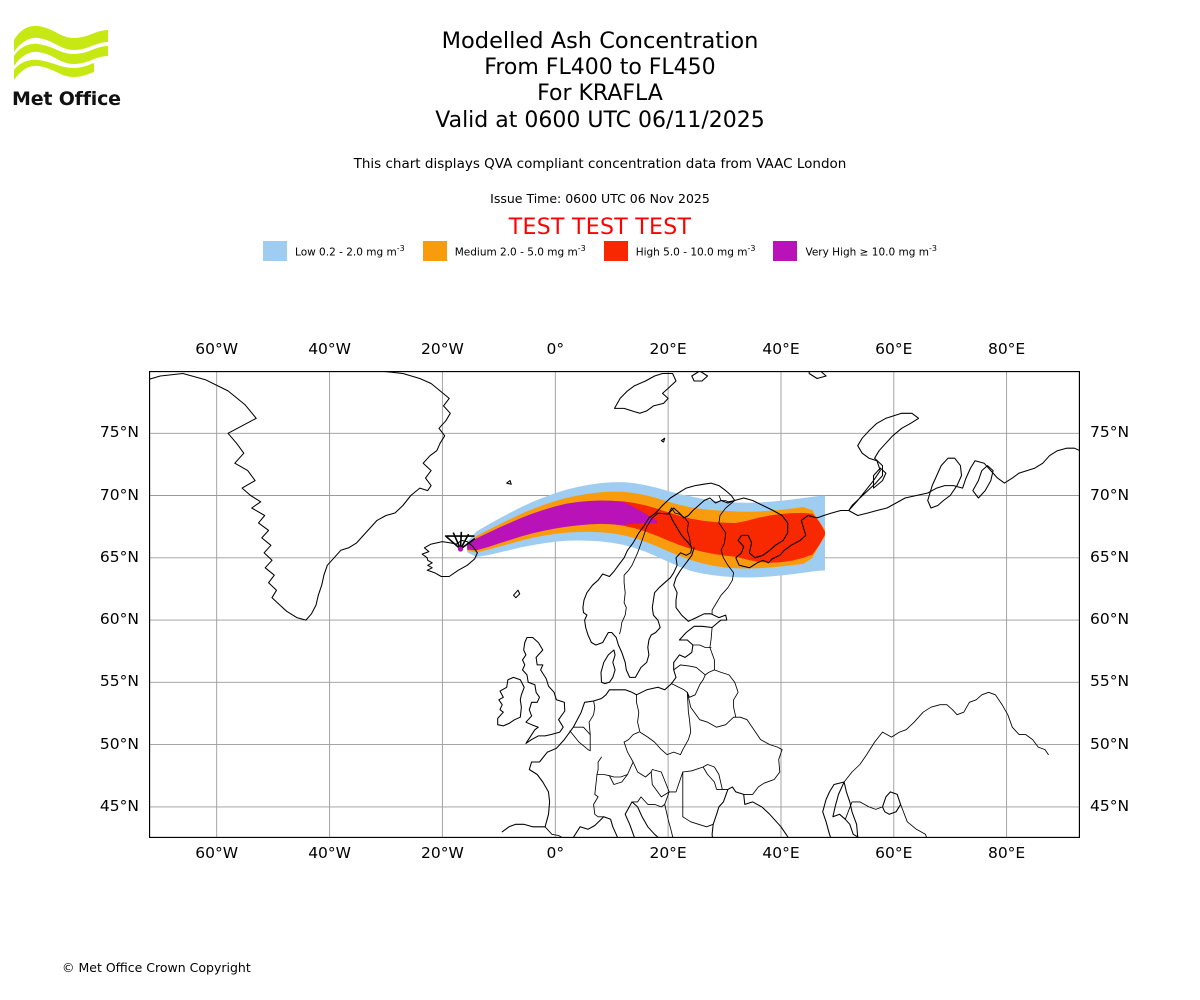 This screenshot has width=1200, height=1000. What do you see at coordinates (217, 853) in the screenshot?
I see `lon-tick-bottom-0: 60°W` at bounding box center [217, 853].